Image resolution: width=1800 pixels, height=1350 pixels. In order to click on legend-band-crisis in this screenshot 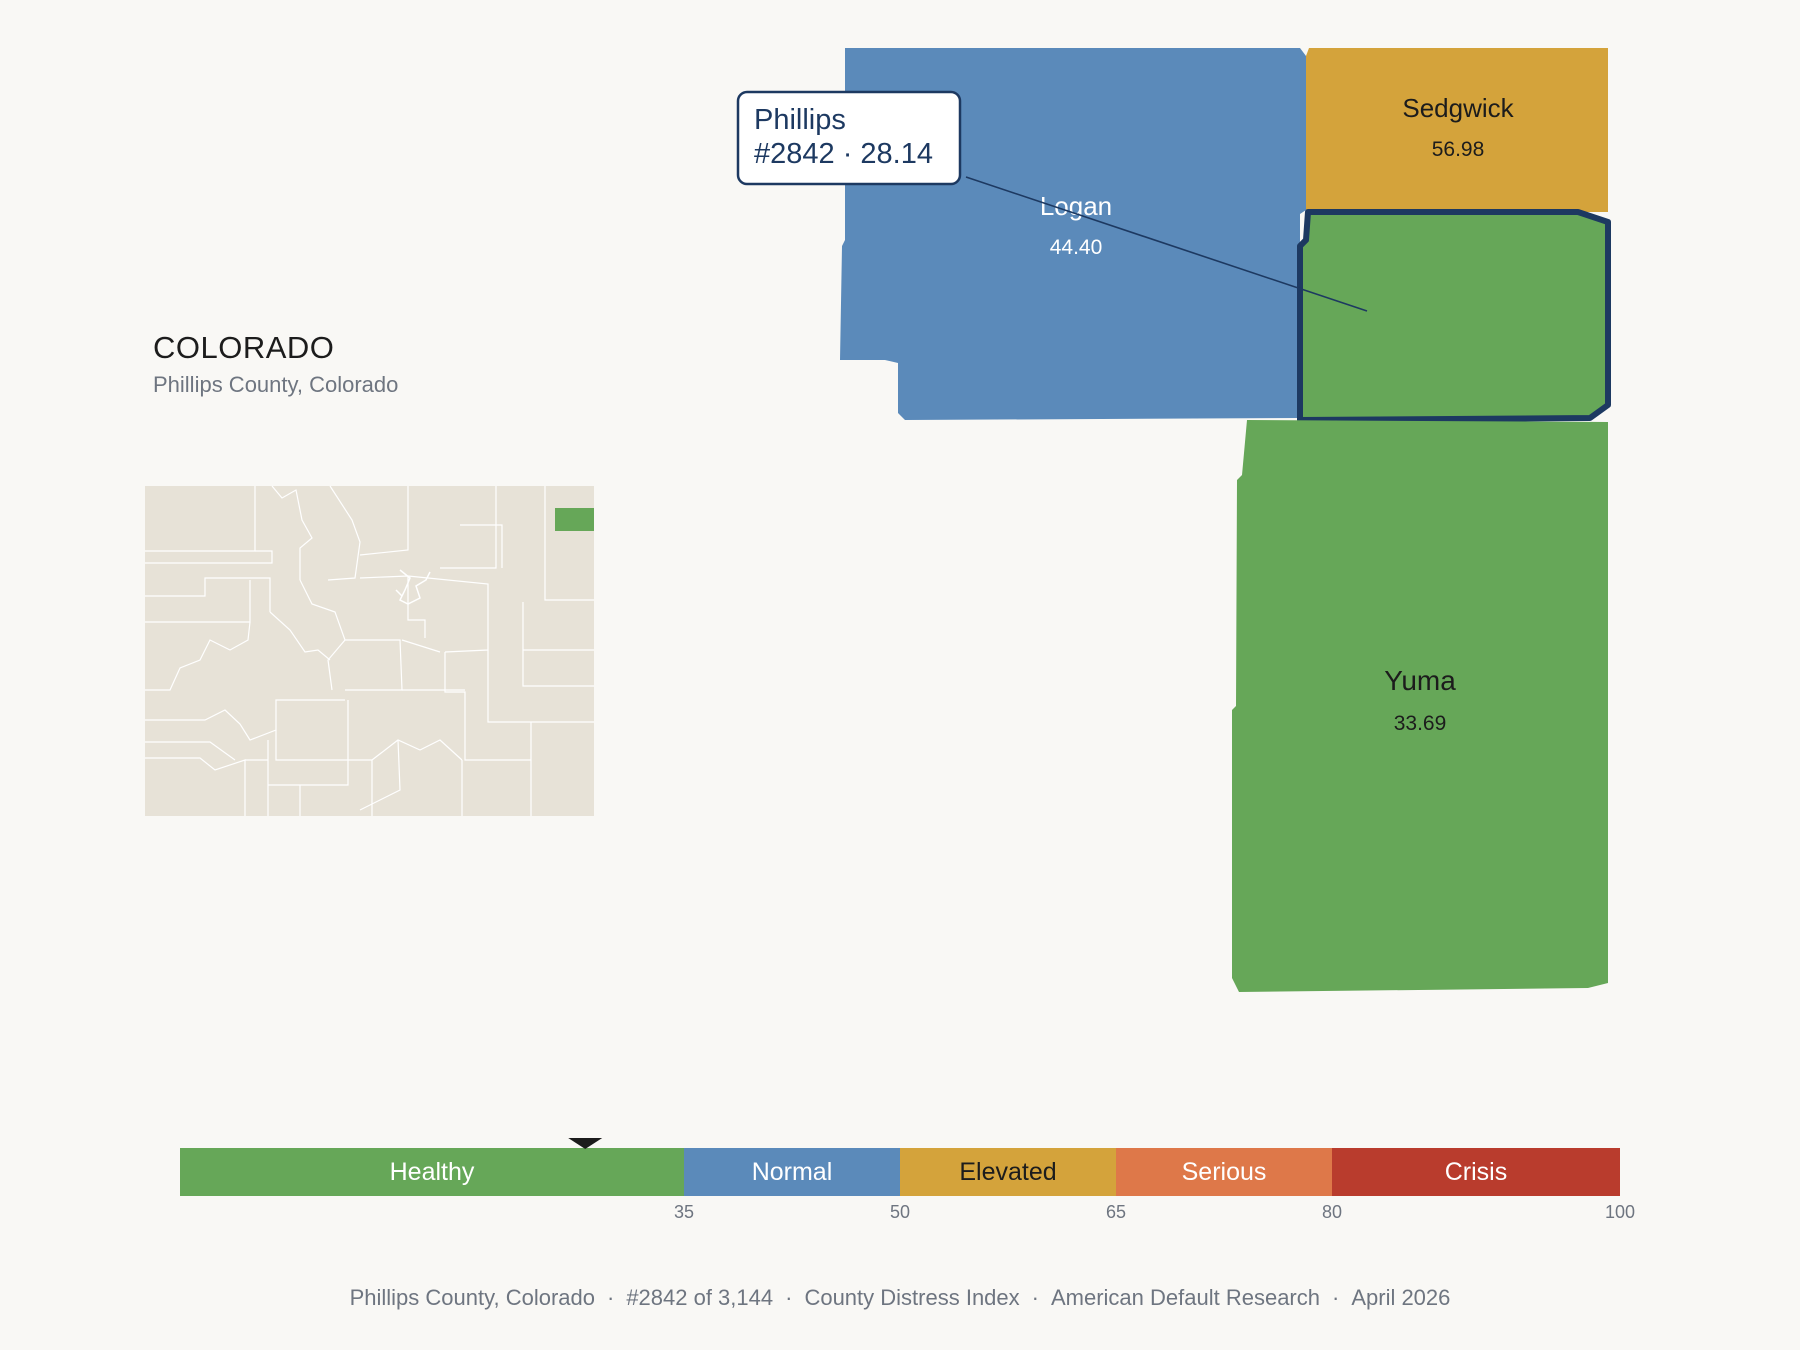, I will do `click(1476, 1172)`.